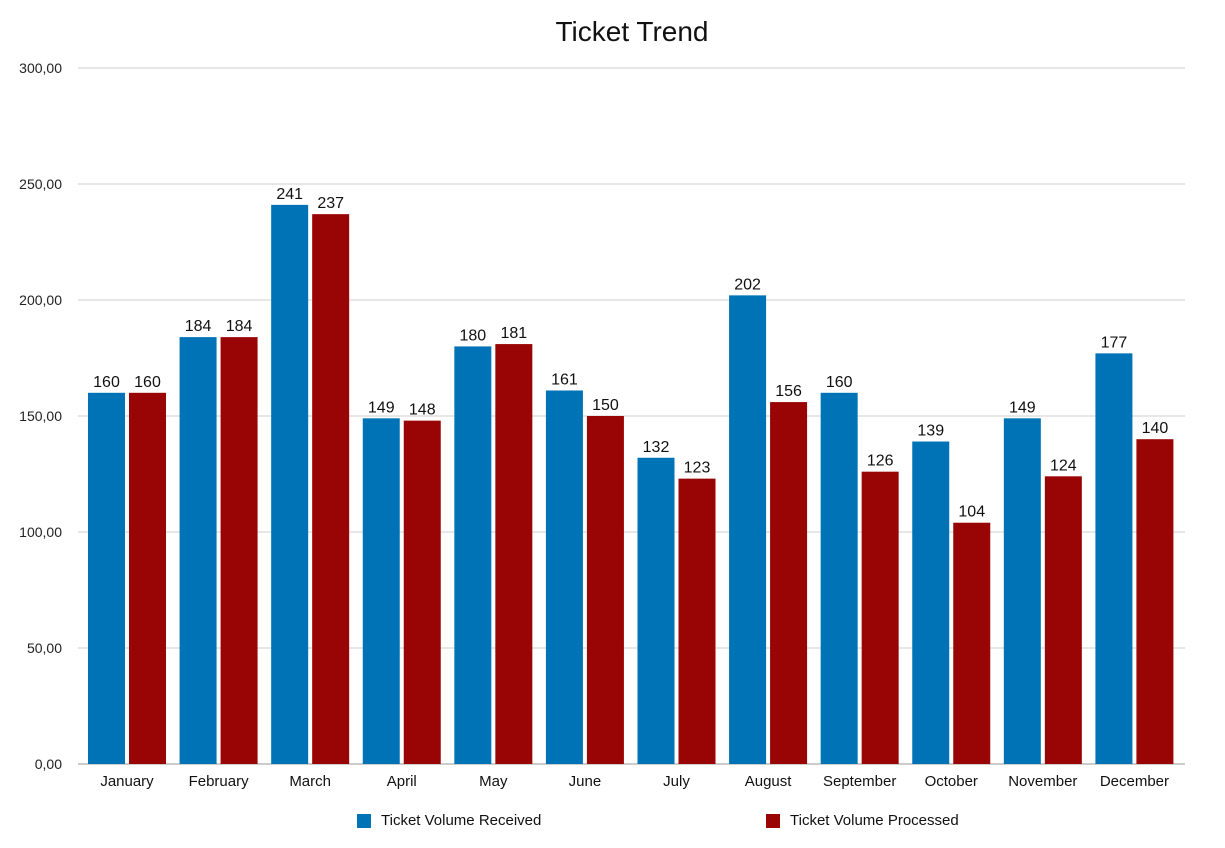  What do you see at coordinates (773, 820) in the screenshot?
I see `legend-swatch-processed` at bounding box center [773, 820].